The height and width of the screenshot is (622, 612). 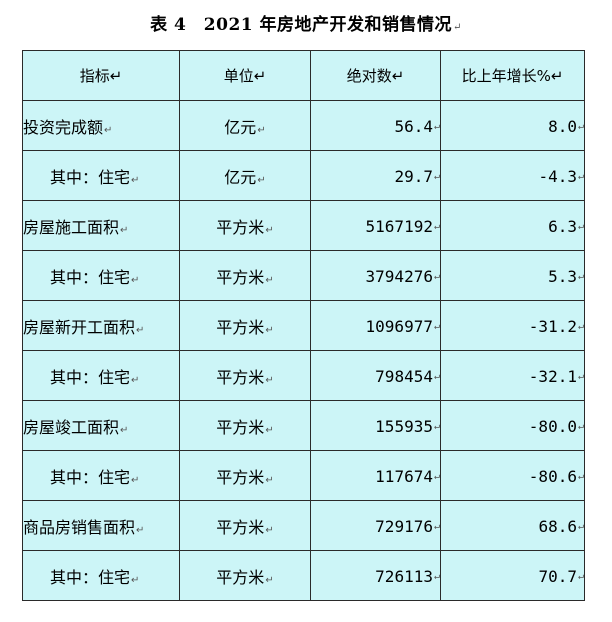 I want to click on table-row: 其中：住宅↵ 平方米↵ 726113↵ 70.7↵, so click(x=303, y=575).